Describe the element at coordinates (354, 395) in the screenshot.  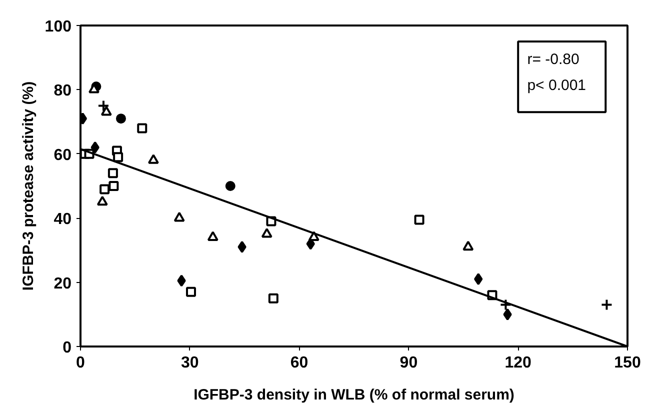
I see `x-axis-title: IGFBP-3 density in WLB (% of normal serum)` at that location.